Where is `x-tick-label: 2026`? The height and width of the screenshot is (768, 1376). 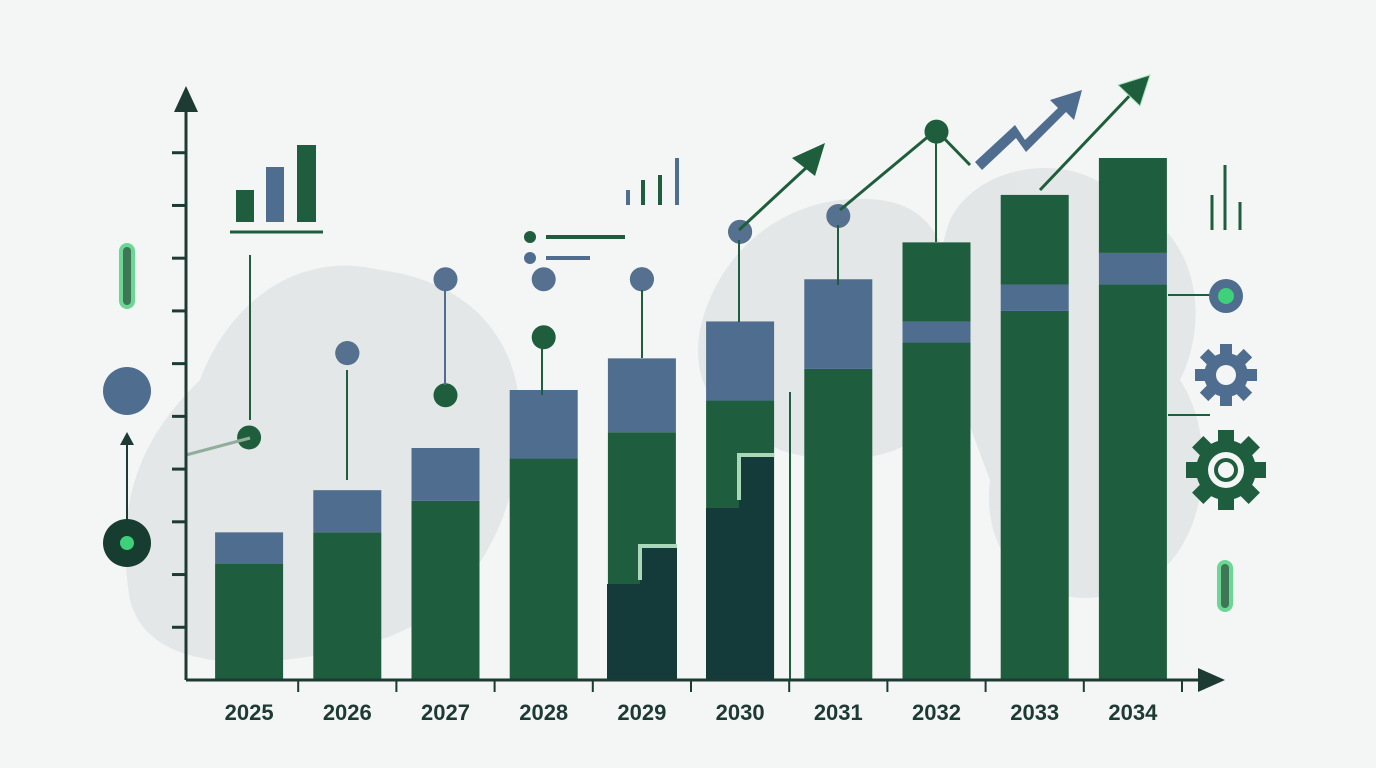 x-tick-label: 2026 is located at coordinates (347, 712).